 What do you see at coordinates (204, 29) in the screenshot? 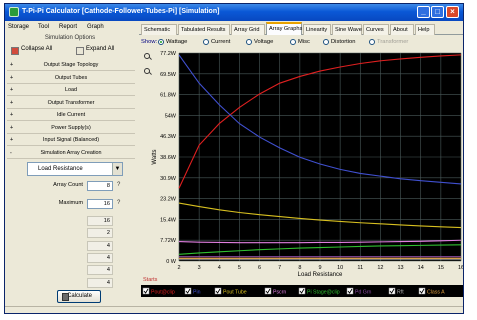
I see `tab-tabulated-results: Tabulated Results` at bounding box center [204, 29].